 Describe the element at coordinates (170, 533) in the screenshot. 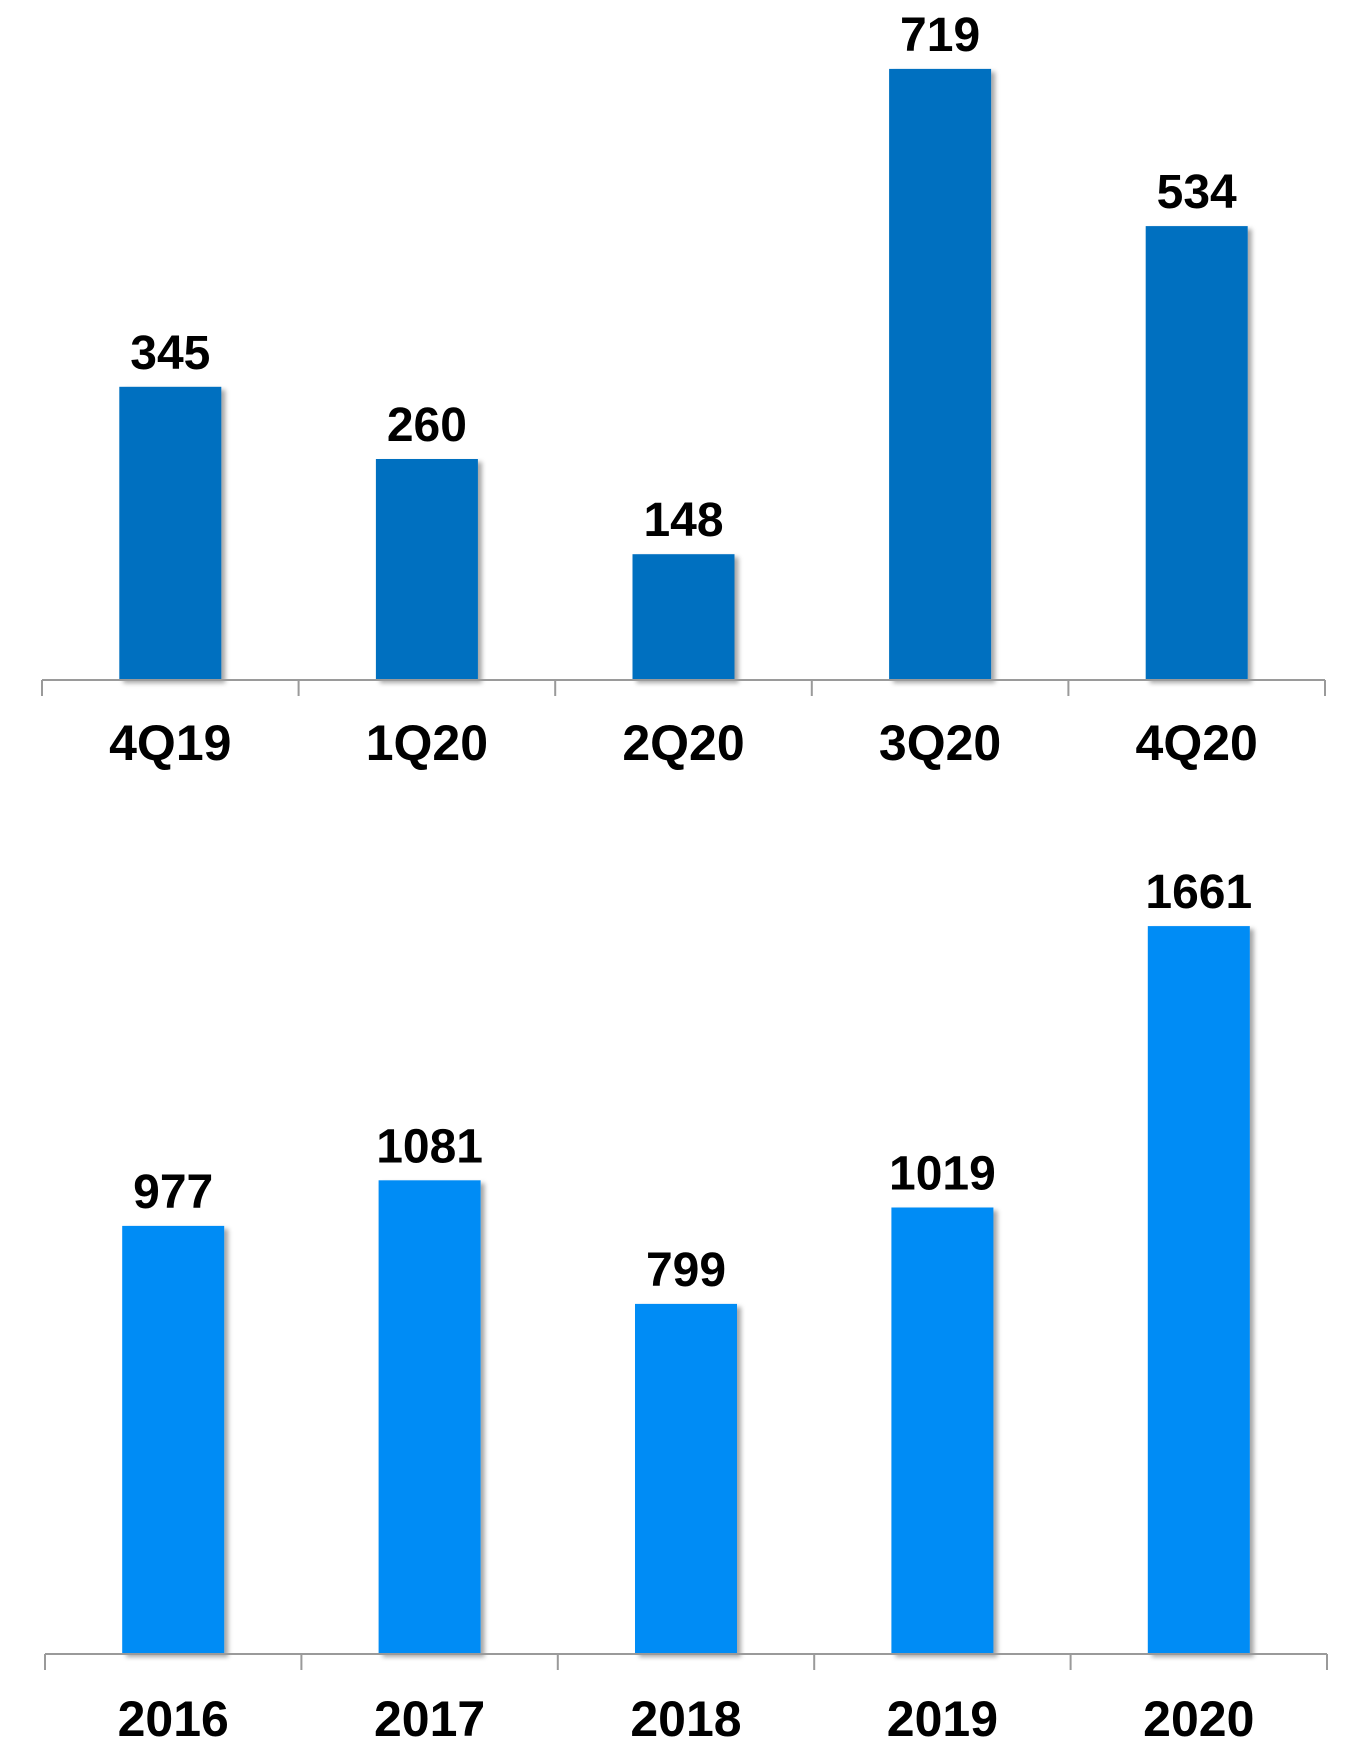

I see `quarterly-bar-4q19` at that location.